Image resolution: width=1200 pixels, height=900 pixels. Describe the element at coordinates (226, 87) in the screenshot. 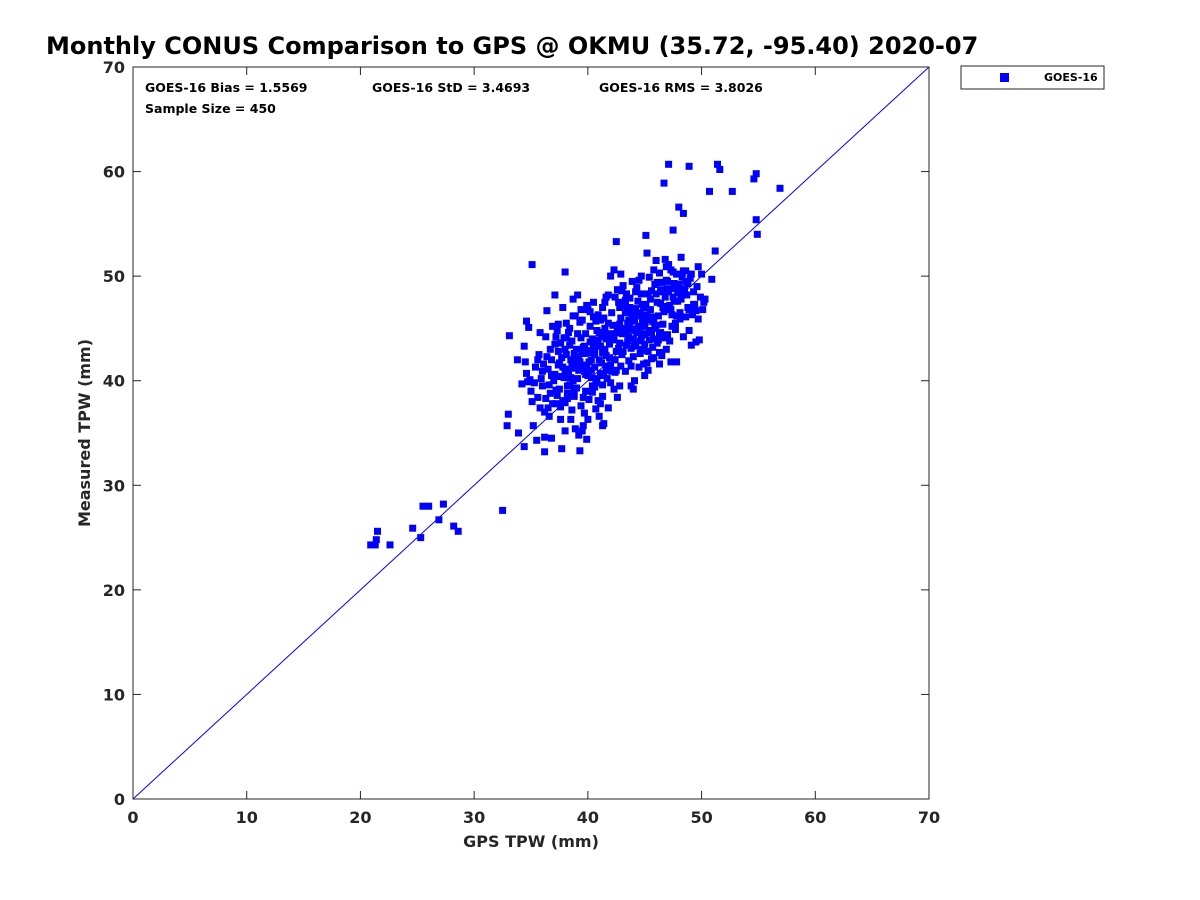

I see `stat-bias: GOES-16 Bias = 1.5569` at that location.